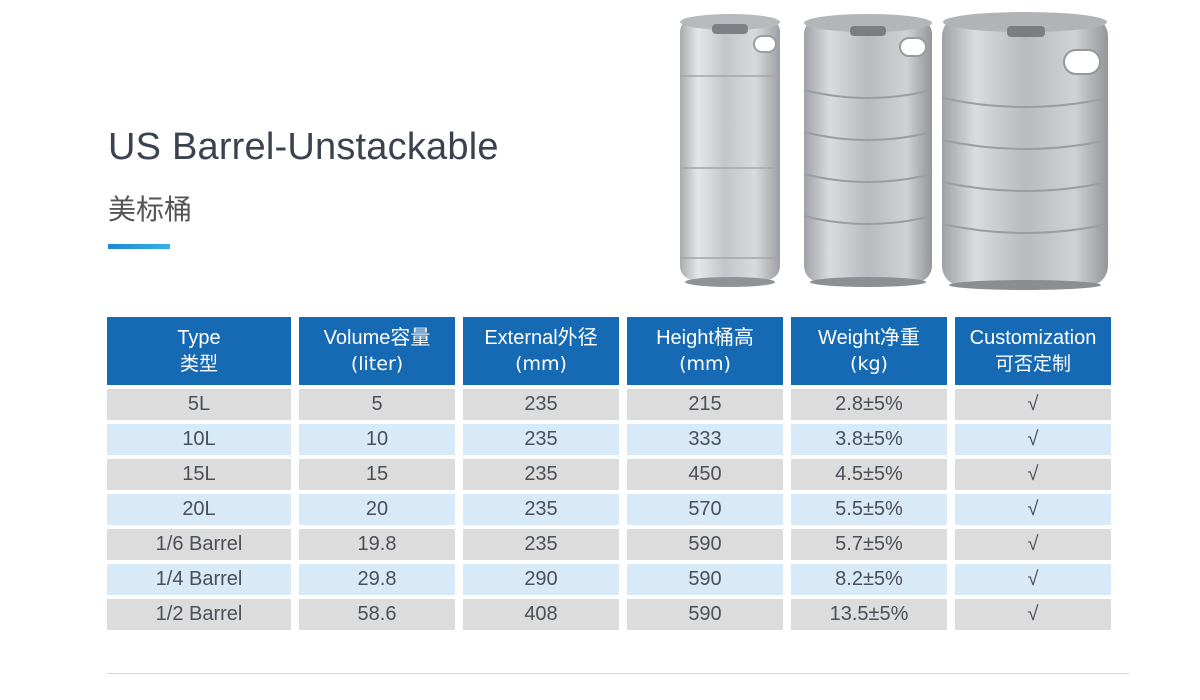  What do you see at coordinates (869, 509) in the screenshot?
I see `cell-weight: 5.5±5%` at bounding box center [869, 509].